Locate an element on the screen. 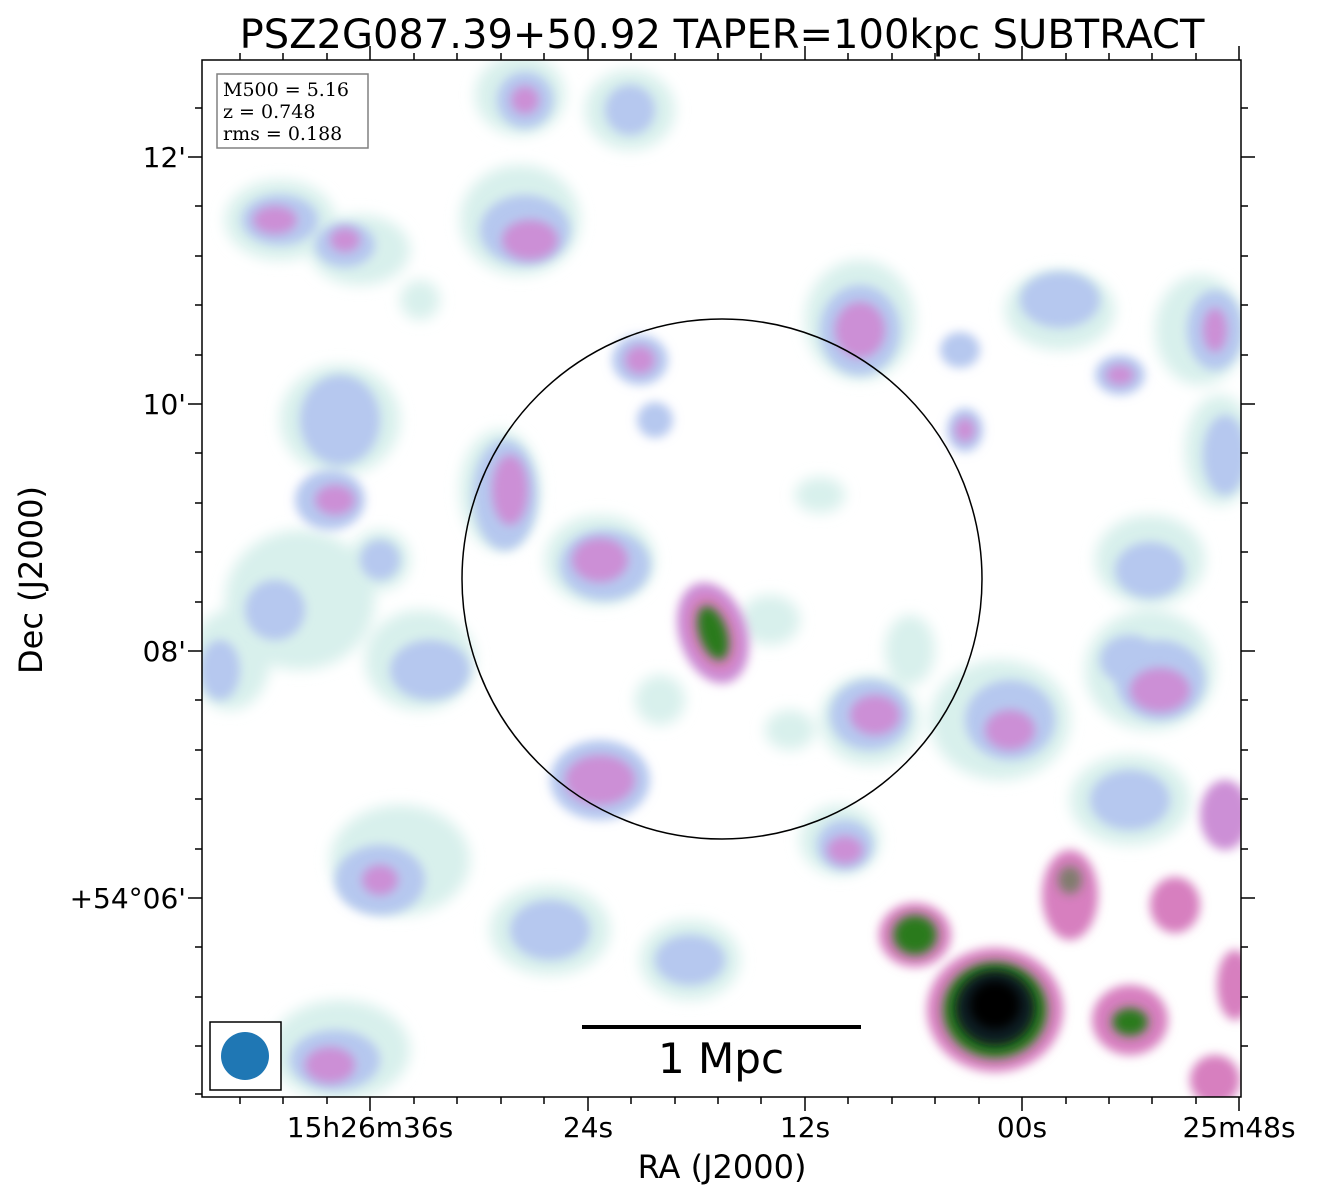 Image resolution: width=1321 pixels, height=1200 pixels. scale-bar-label: 1 Mpc is located at coordinates (721, 1058).